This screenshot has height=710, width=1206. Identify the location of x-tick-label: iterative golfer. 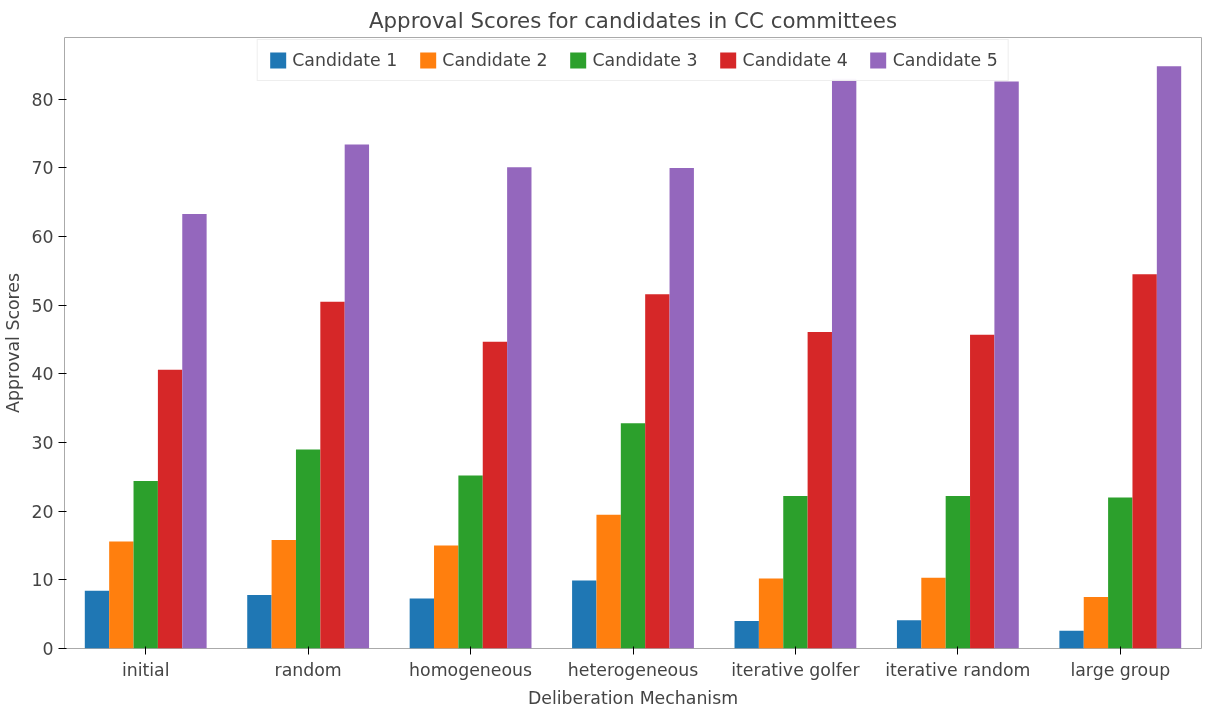
(796, 669).